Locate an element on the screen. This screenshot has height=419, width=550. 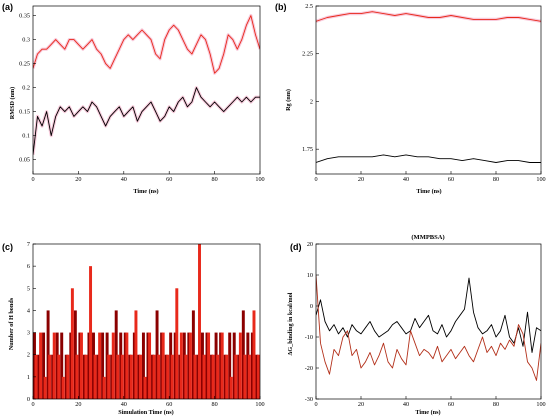
ytick-label-3-5: 20 is located at coordinates (310, 244).